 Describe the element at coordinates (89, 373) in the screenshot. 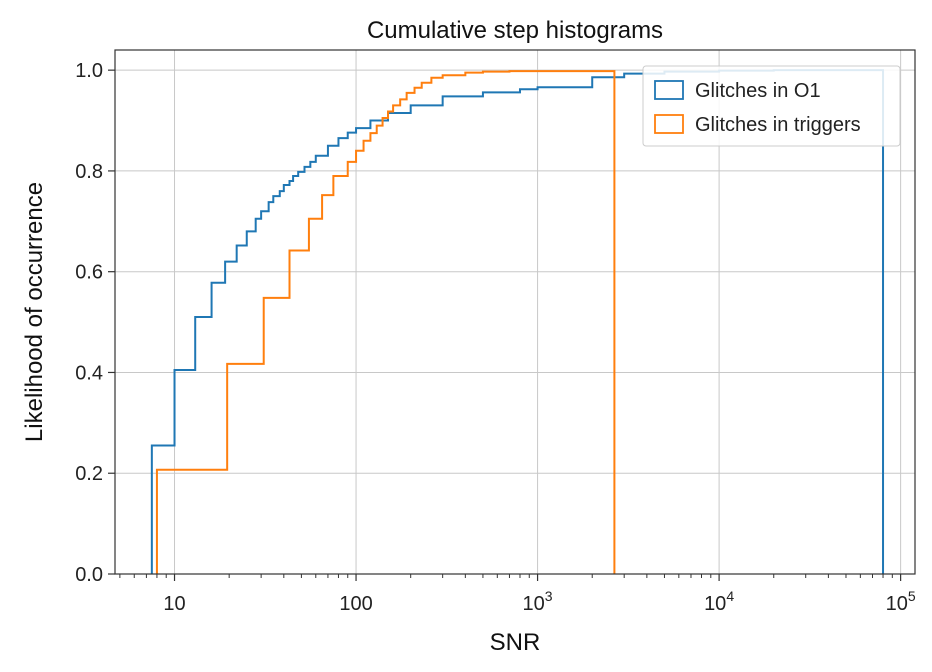

I see `y-tick-label: 0.4` at that location.